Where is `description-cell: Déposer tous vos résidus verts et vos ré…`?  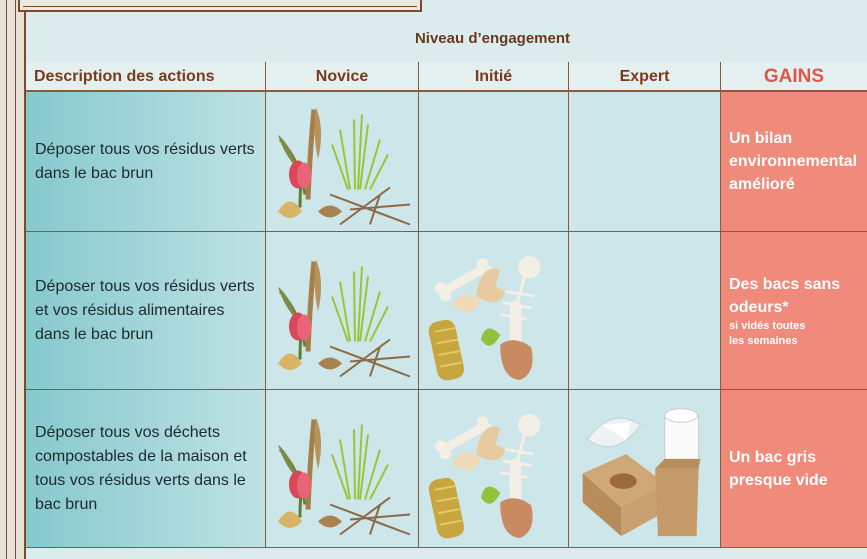
description-cell: Déposer tous vos résidus verts et vos ré… is located at coordinates (145, 311).